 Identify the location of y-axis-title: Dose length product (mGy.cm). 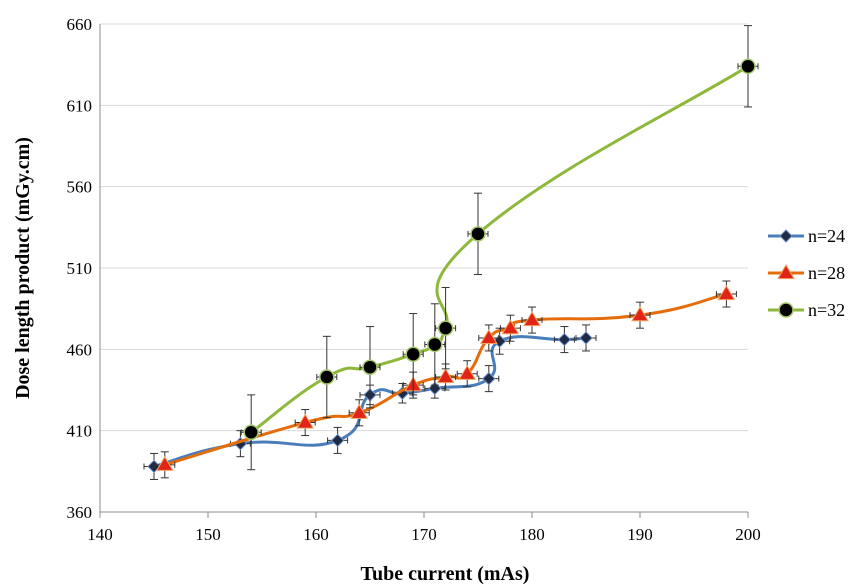
(23, 268).